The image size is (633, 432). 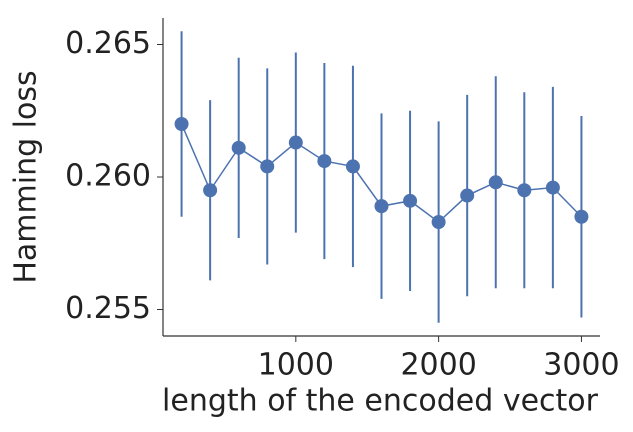 What do you see at coordinates (108, 43) in the screenshot?
I see `y-tick-label: 0.265` at bounding box center [108, 43].